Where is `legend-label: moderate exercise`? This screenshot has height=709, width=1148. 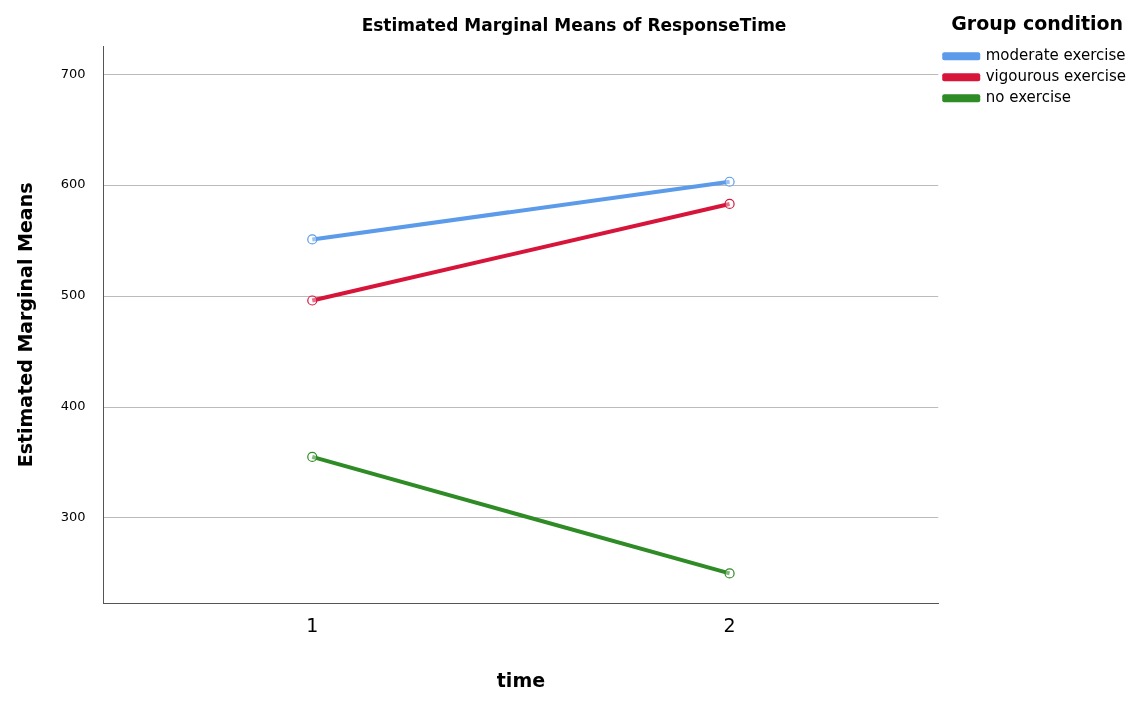 legend-label: moderate exercise is located at coordinates (1055, 55).